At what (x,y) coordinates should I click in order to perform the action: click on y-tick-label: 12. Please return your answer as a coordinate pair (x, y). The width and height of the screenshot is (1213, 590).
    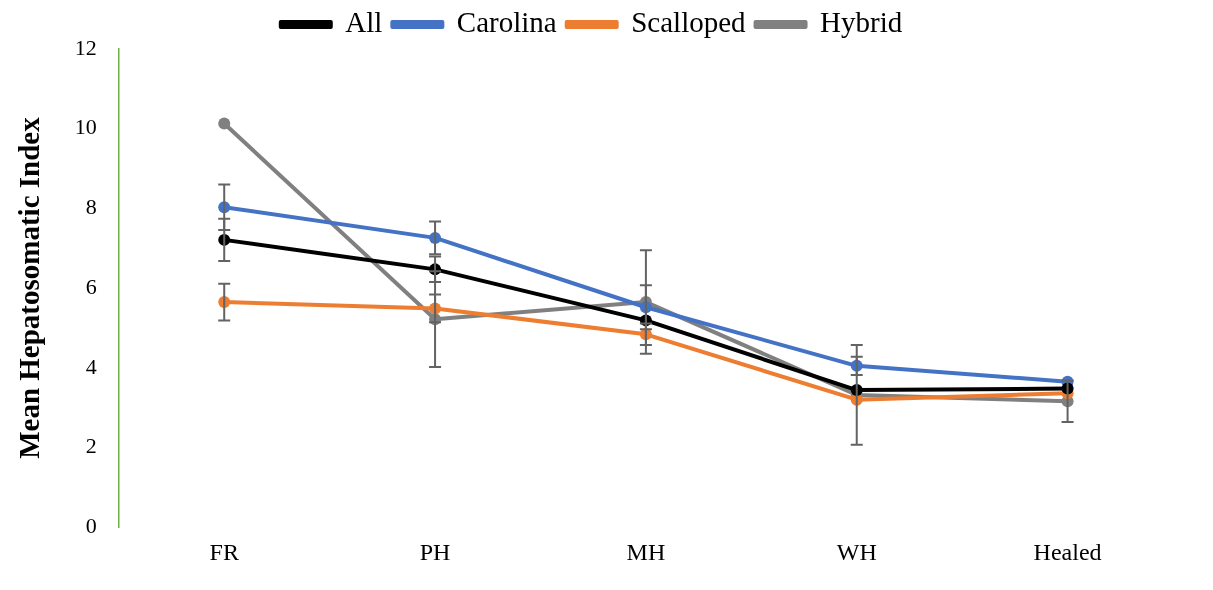
    Looking at the image, I should click on (85, 47).